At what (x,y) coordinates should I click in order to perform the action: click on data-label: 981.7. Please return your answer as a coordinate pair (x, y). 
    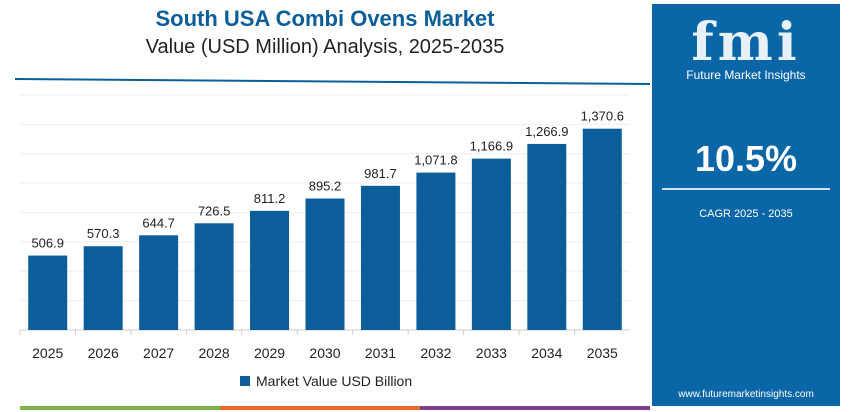
    Looking at the image, I should click on (380, 173).